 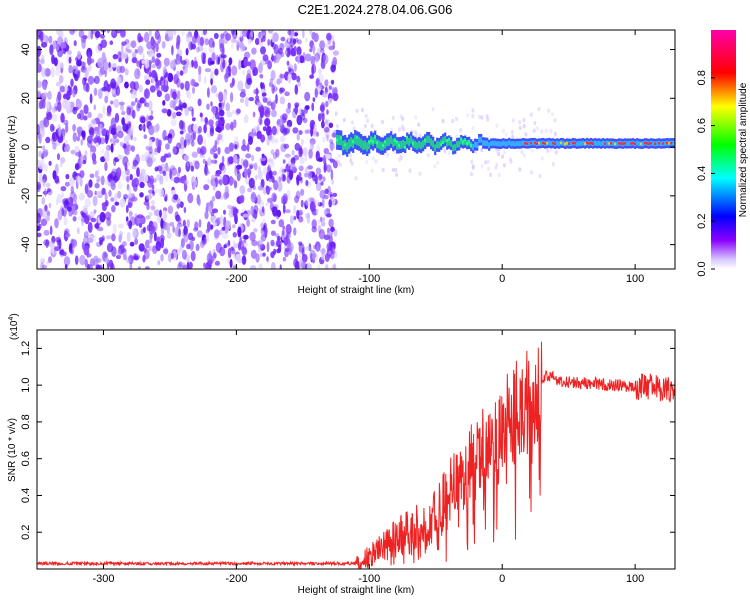 What do you see at coordinates (12, 450) in the screenshot?
I see `snr-y-label: SNR (10 * v/v)` at bounding box center [12, 450].